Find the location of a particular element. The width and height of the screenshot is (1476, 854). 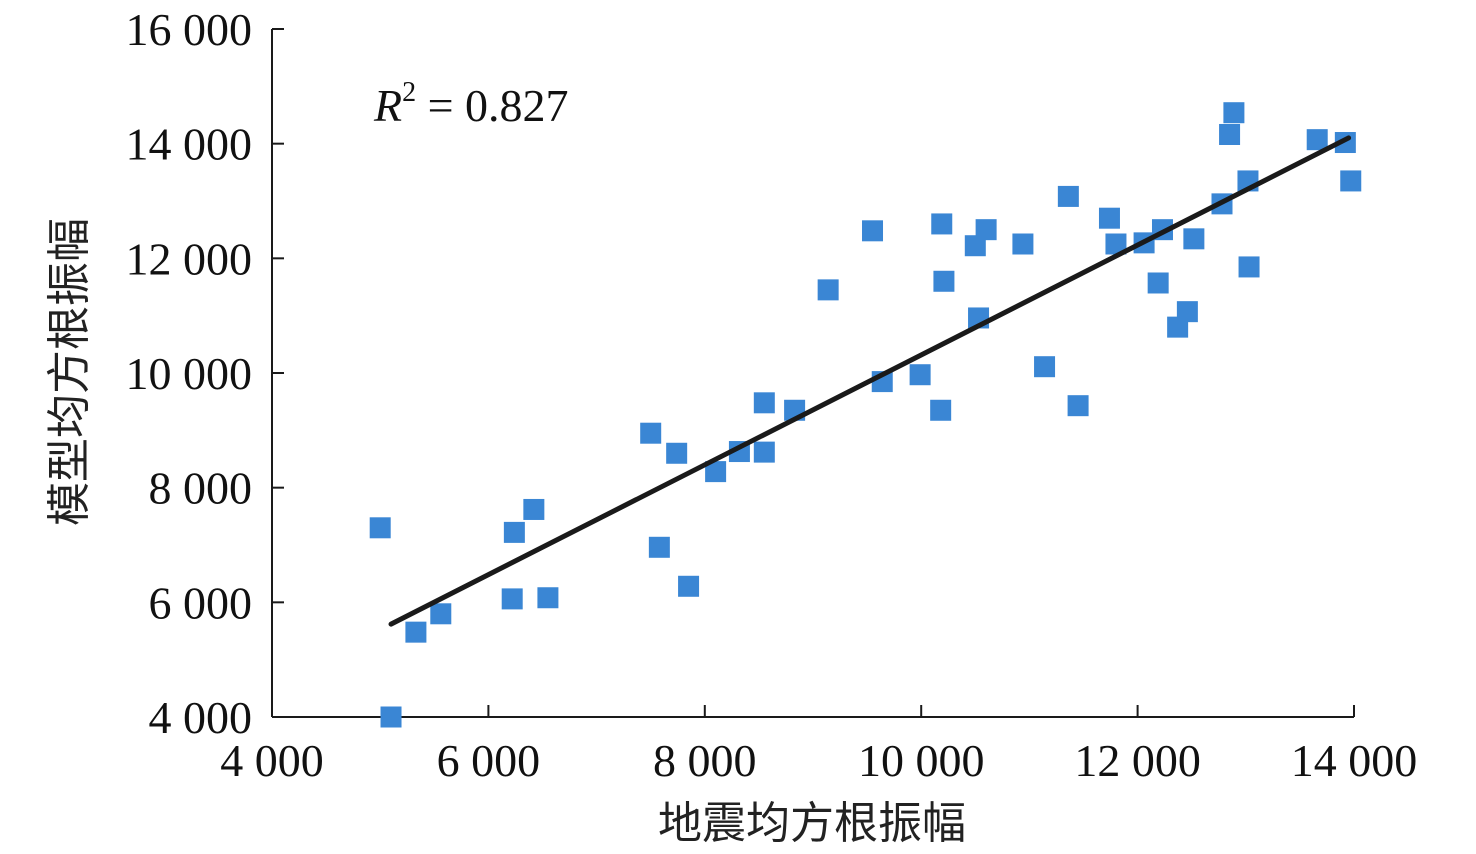

r-squared-var: R is located at coordinates (387, 105).